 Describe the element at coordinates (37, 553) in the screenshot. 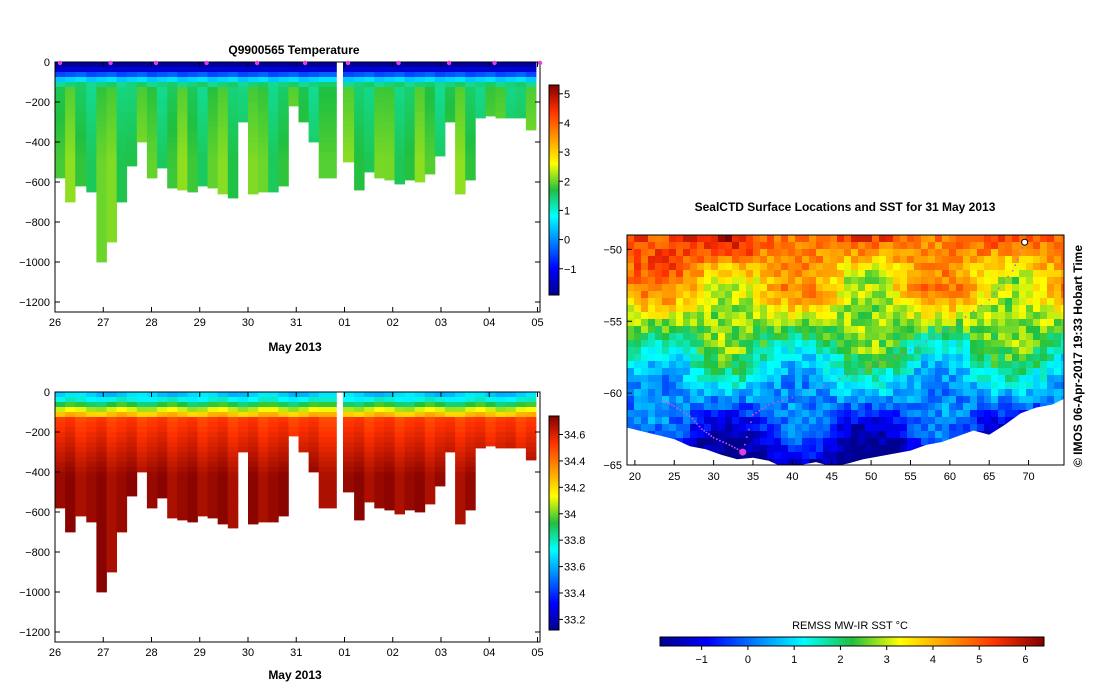

I see `y-tick-label: −800` at that location.